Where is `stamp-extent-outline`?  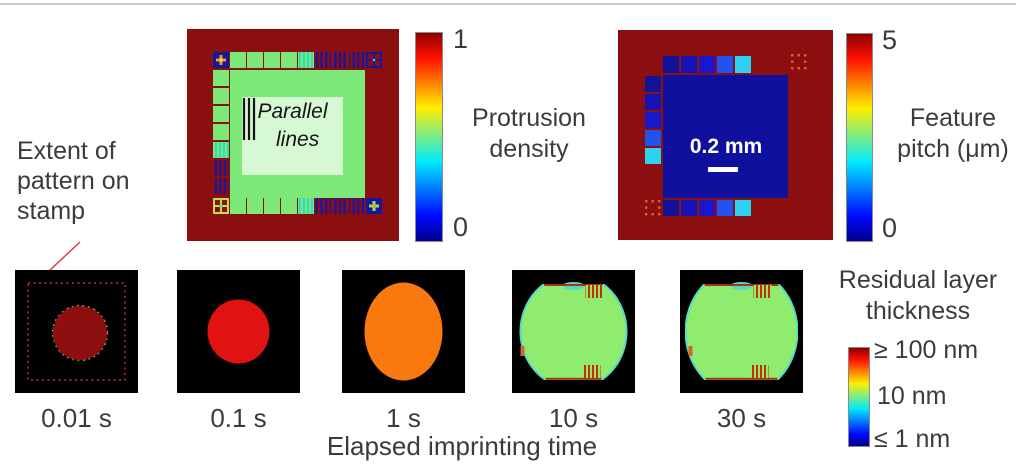 stamp-extent-outline is located at coordinates (76, 331).